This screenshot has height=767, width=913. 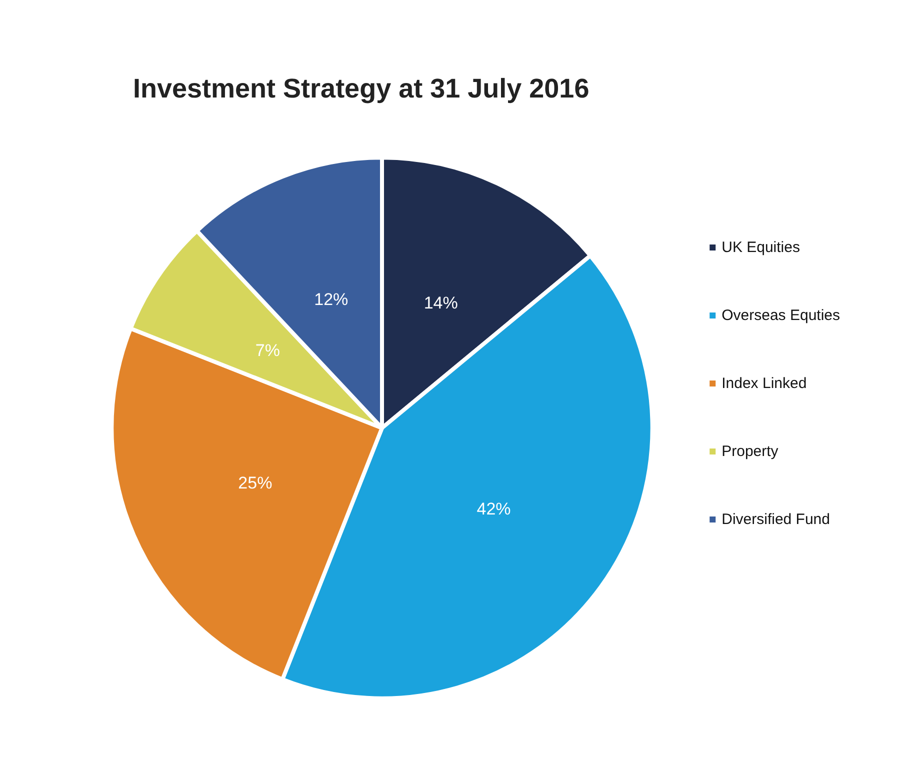 What do you see at coordinates (267, 350) in the screenshot?
I see `data-label: 7%` at bounding box center [267, 350].